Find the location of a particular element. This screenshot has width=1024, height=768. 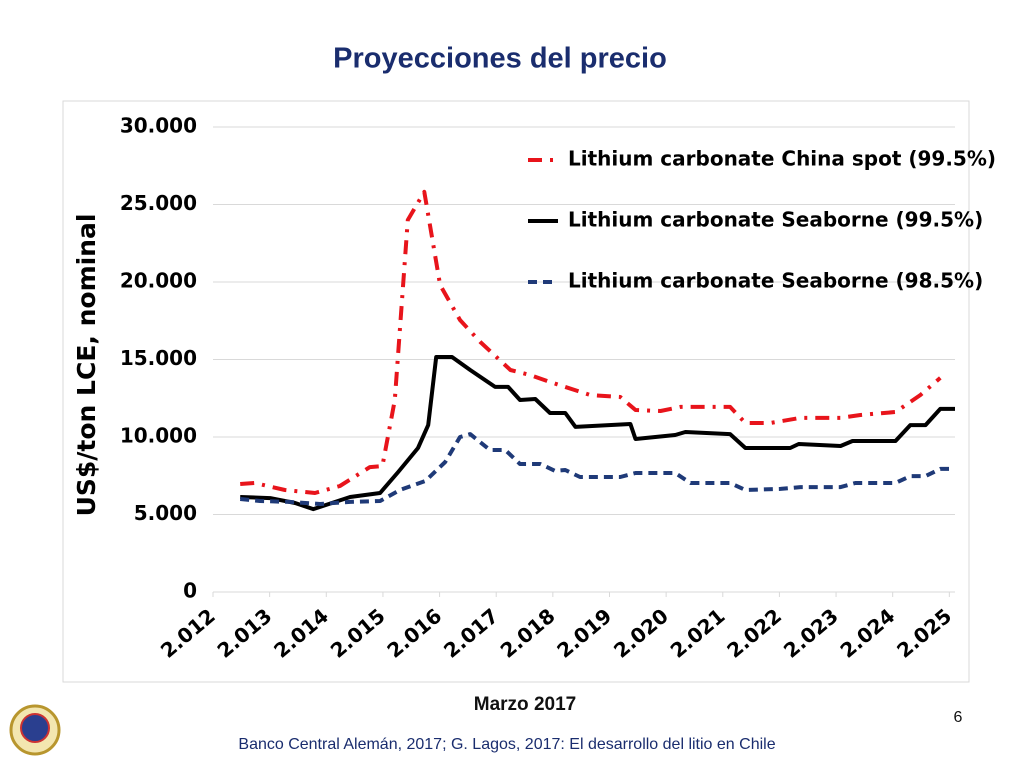

legend-label: Lithium carbonate Seaborne (98.5%) is located at coordinates (775, 281).